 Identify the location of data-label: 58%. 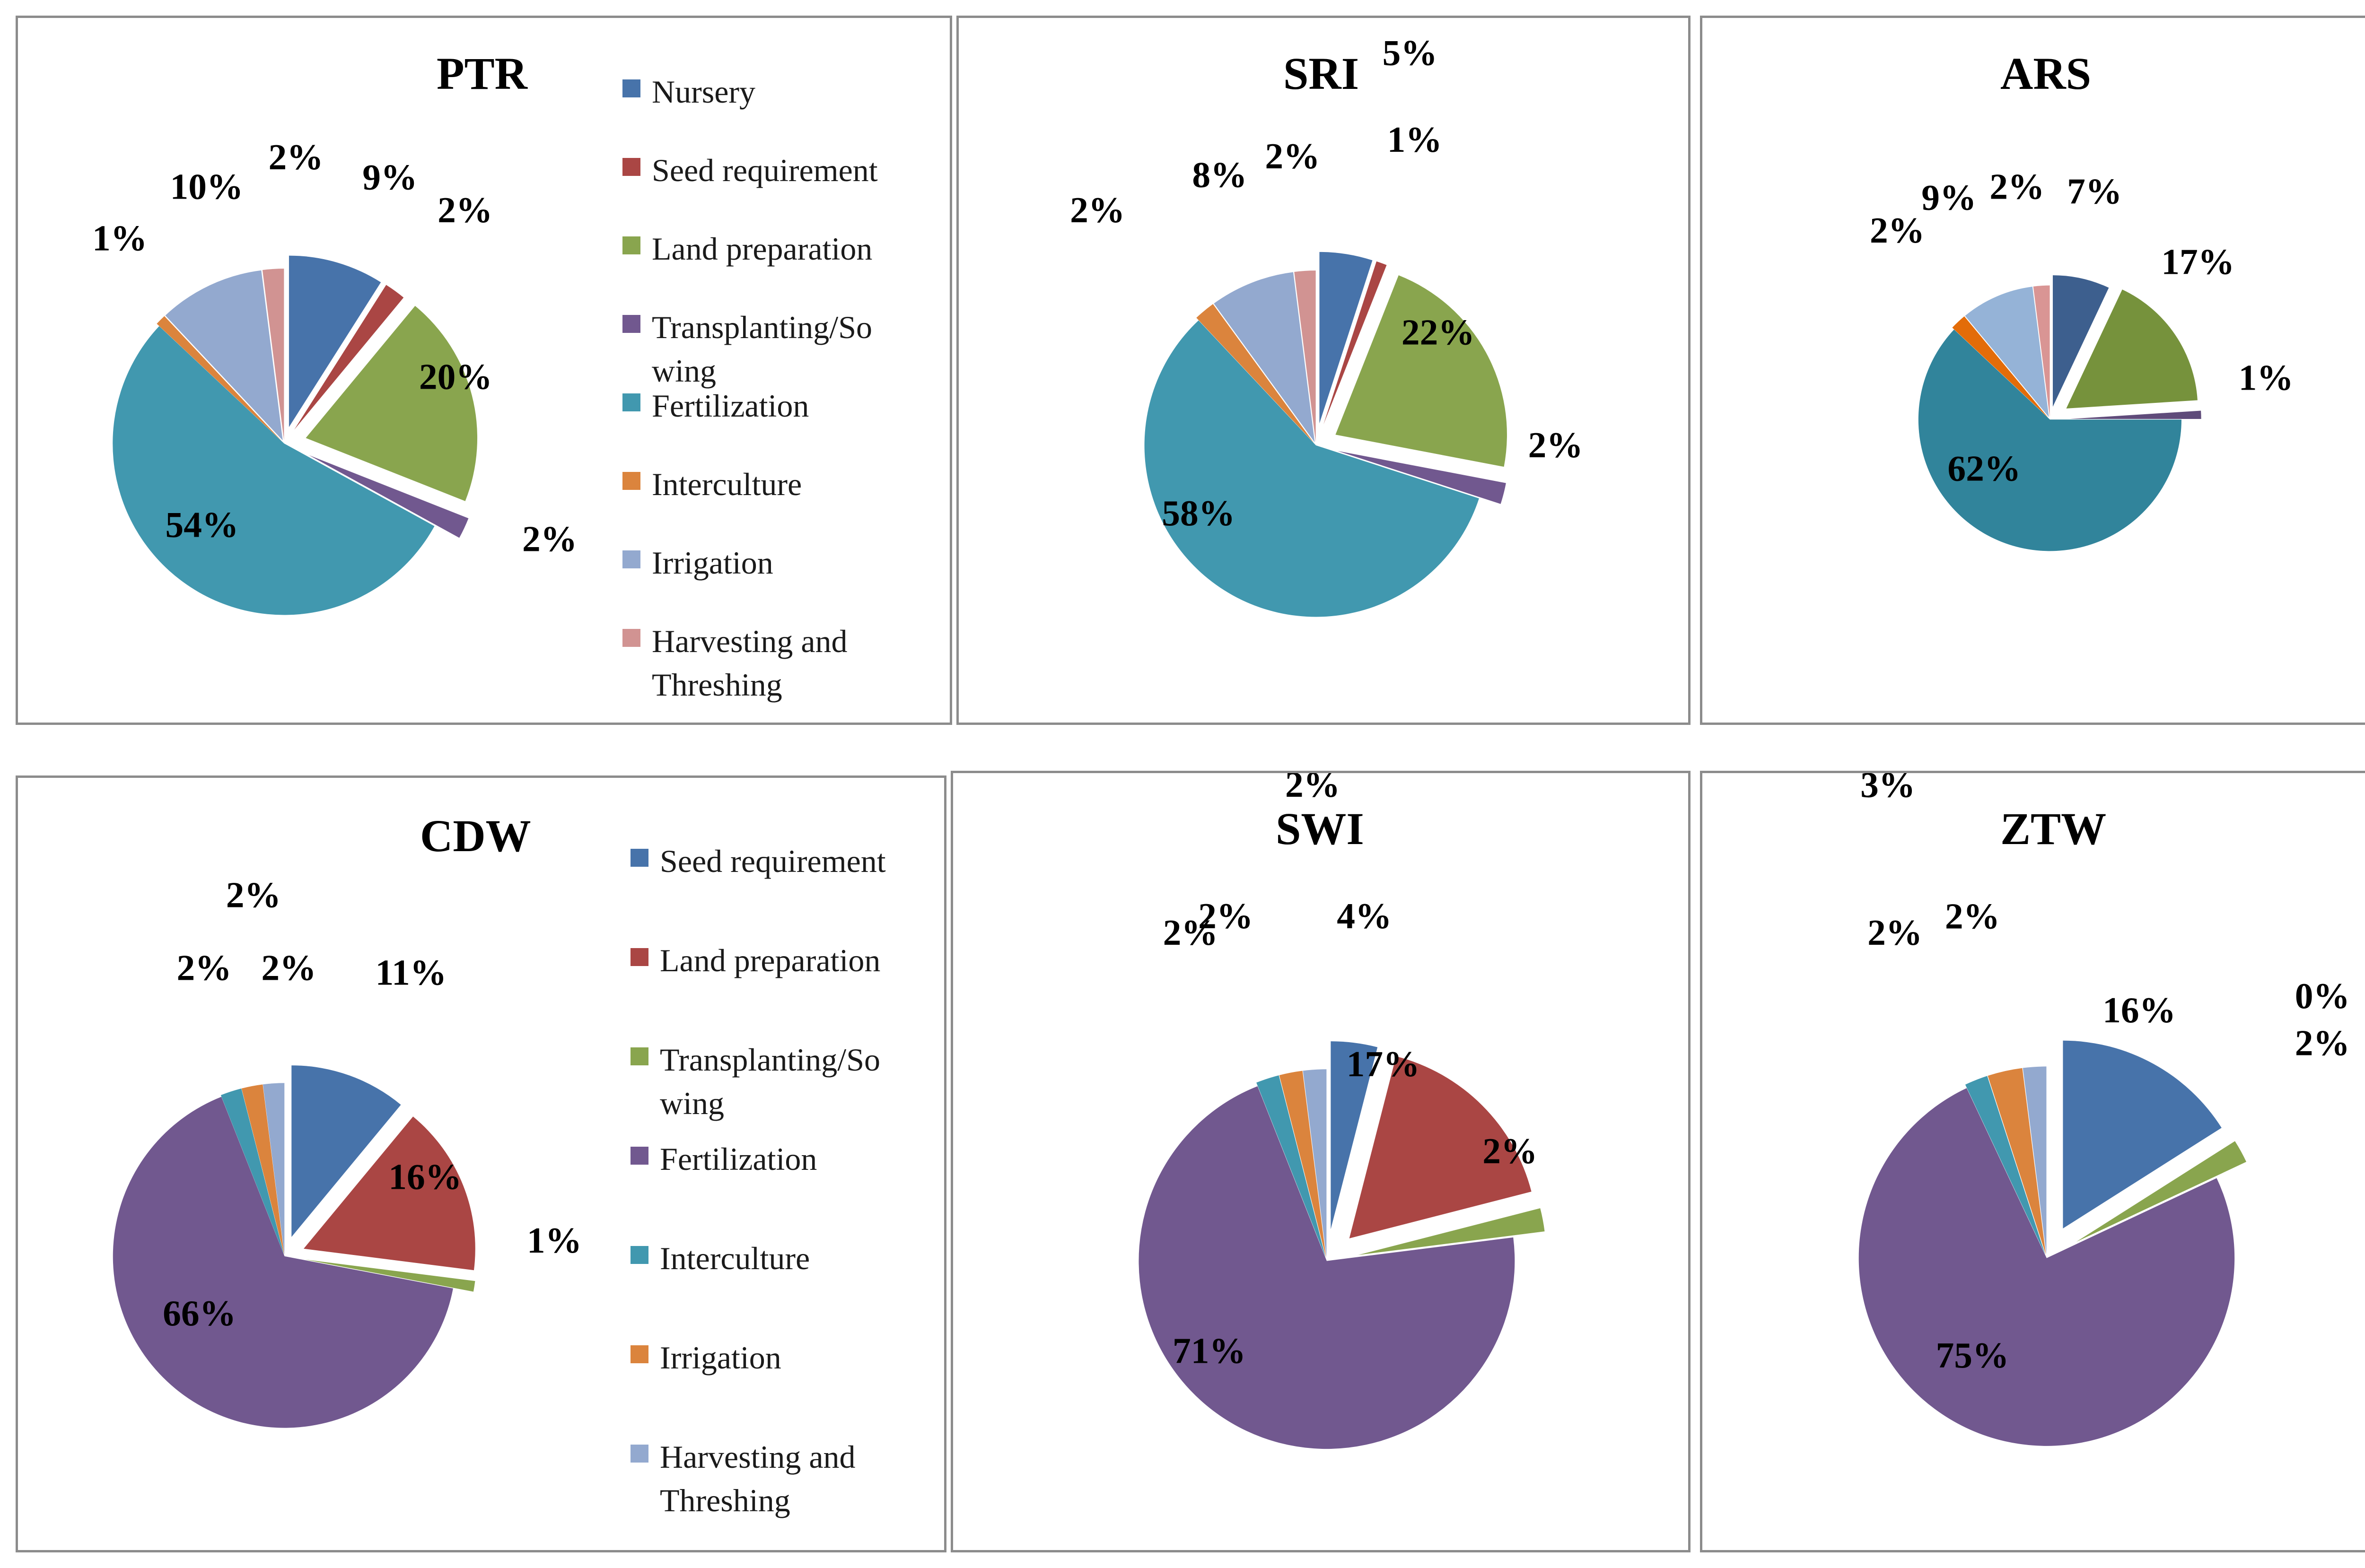
(1198, 513).